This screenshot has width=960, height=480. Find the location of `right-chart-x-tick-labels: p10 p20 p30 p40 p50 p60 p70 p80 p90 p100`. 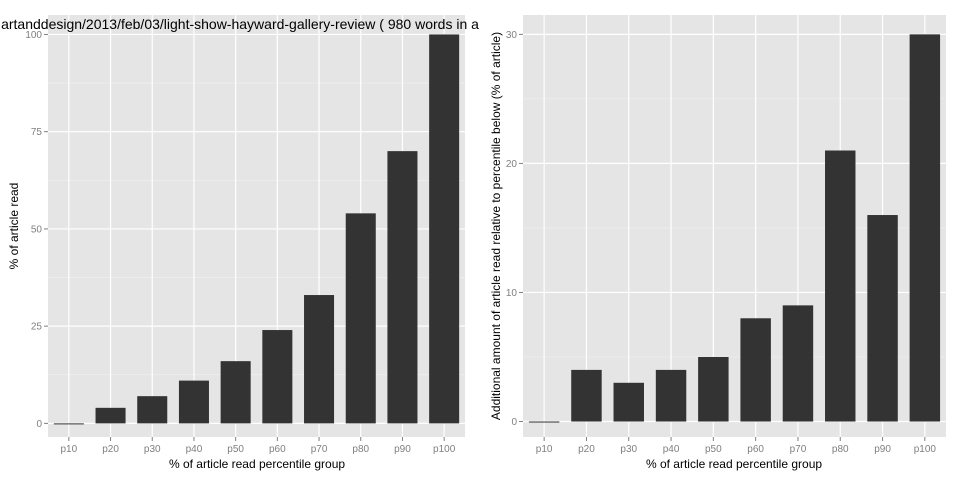

right-chart-x-tick-labels: p10 p20 p30 p40 p50 p60 p70 p80 p90 p100 is located at coordinates (736, 446).